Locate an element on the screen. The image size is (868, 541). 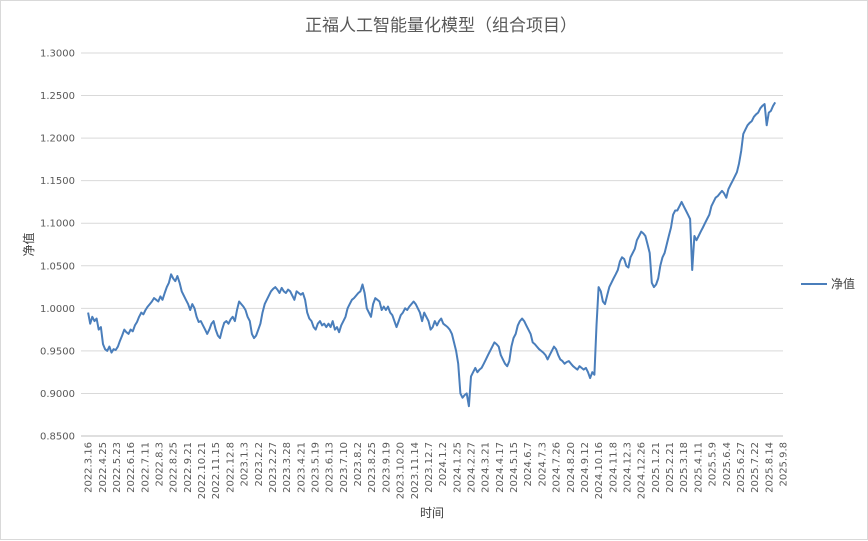
x-tick-label: 2022.8.25 is located at coordinates (174, 467).